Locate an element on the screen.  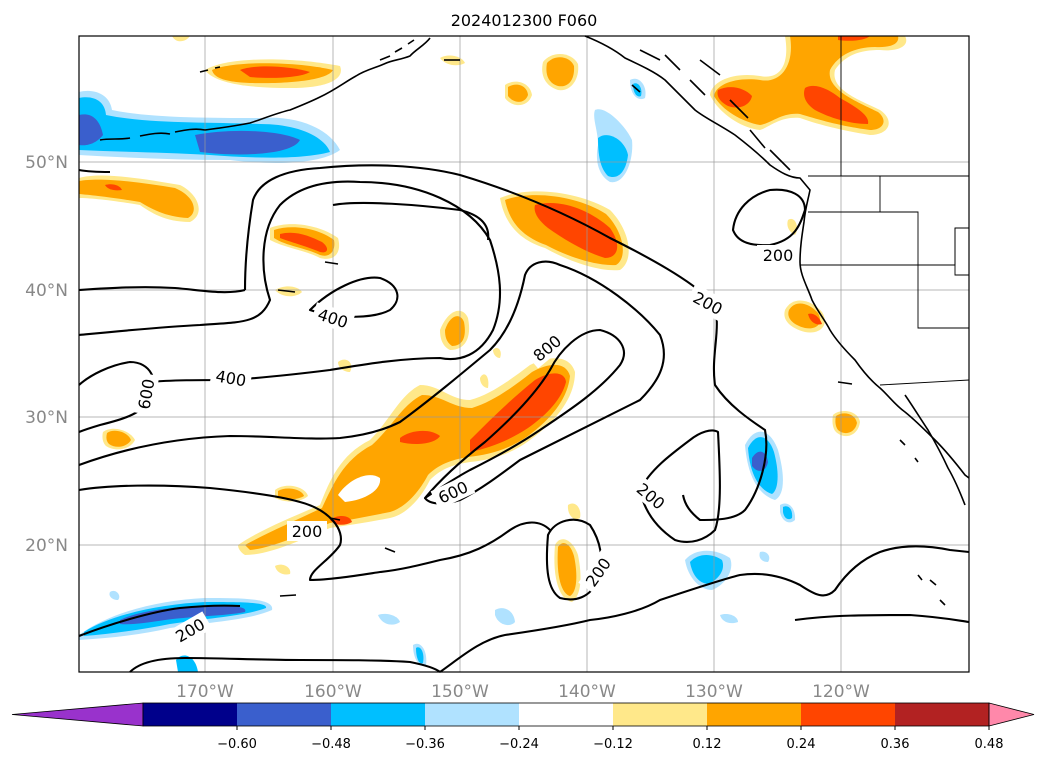
colorbar-tick-label: −0.48 is located at coordinates (331, 744).